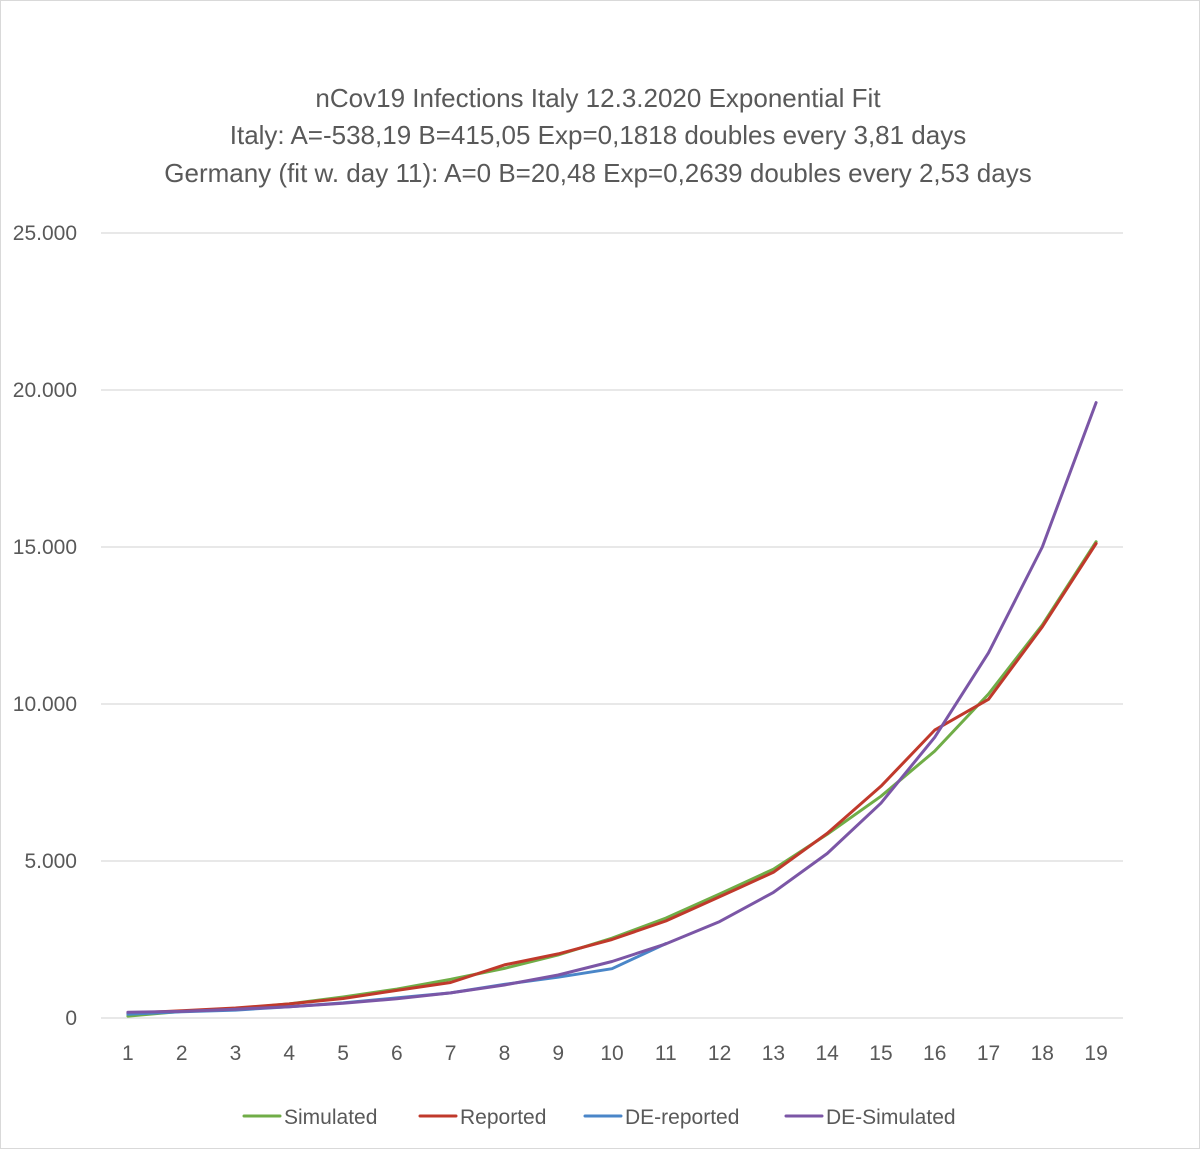  I want to click on x-tick-label: 13, so click(773, 1053).